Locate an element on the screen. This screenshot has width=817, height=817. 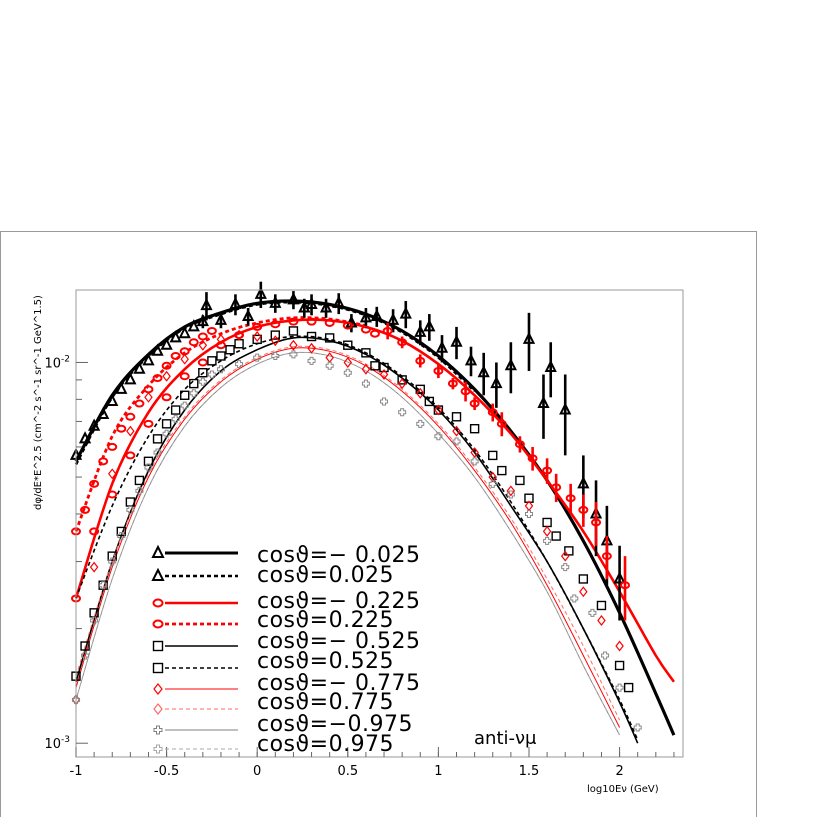
legend-entry-0: cosϑ=− 0.025 is located at coordinates (285, 555).